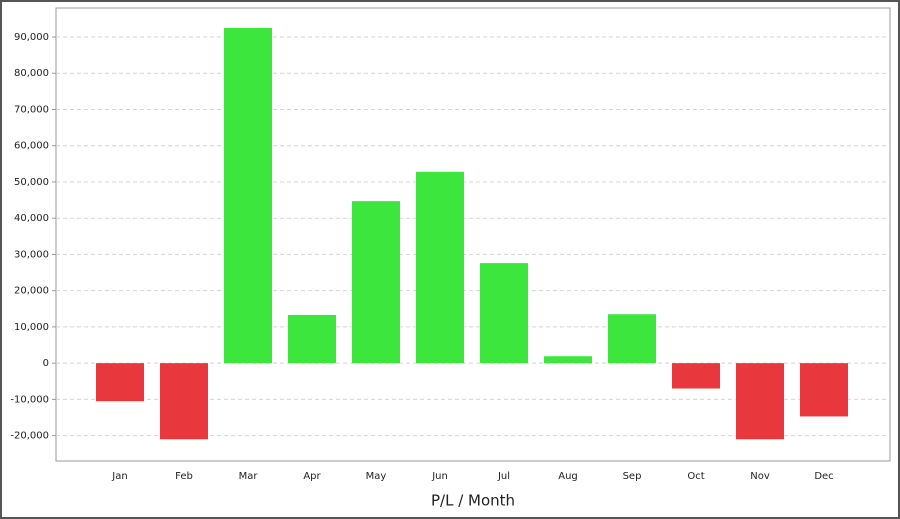  What do you see at coordinates (31, 109) in the screenshot?
I see `y-tick-label: 70,000` at bounding box center [31, 109].